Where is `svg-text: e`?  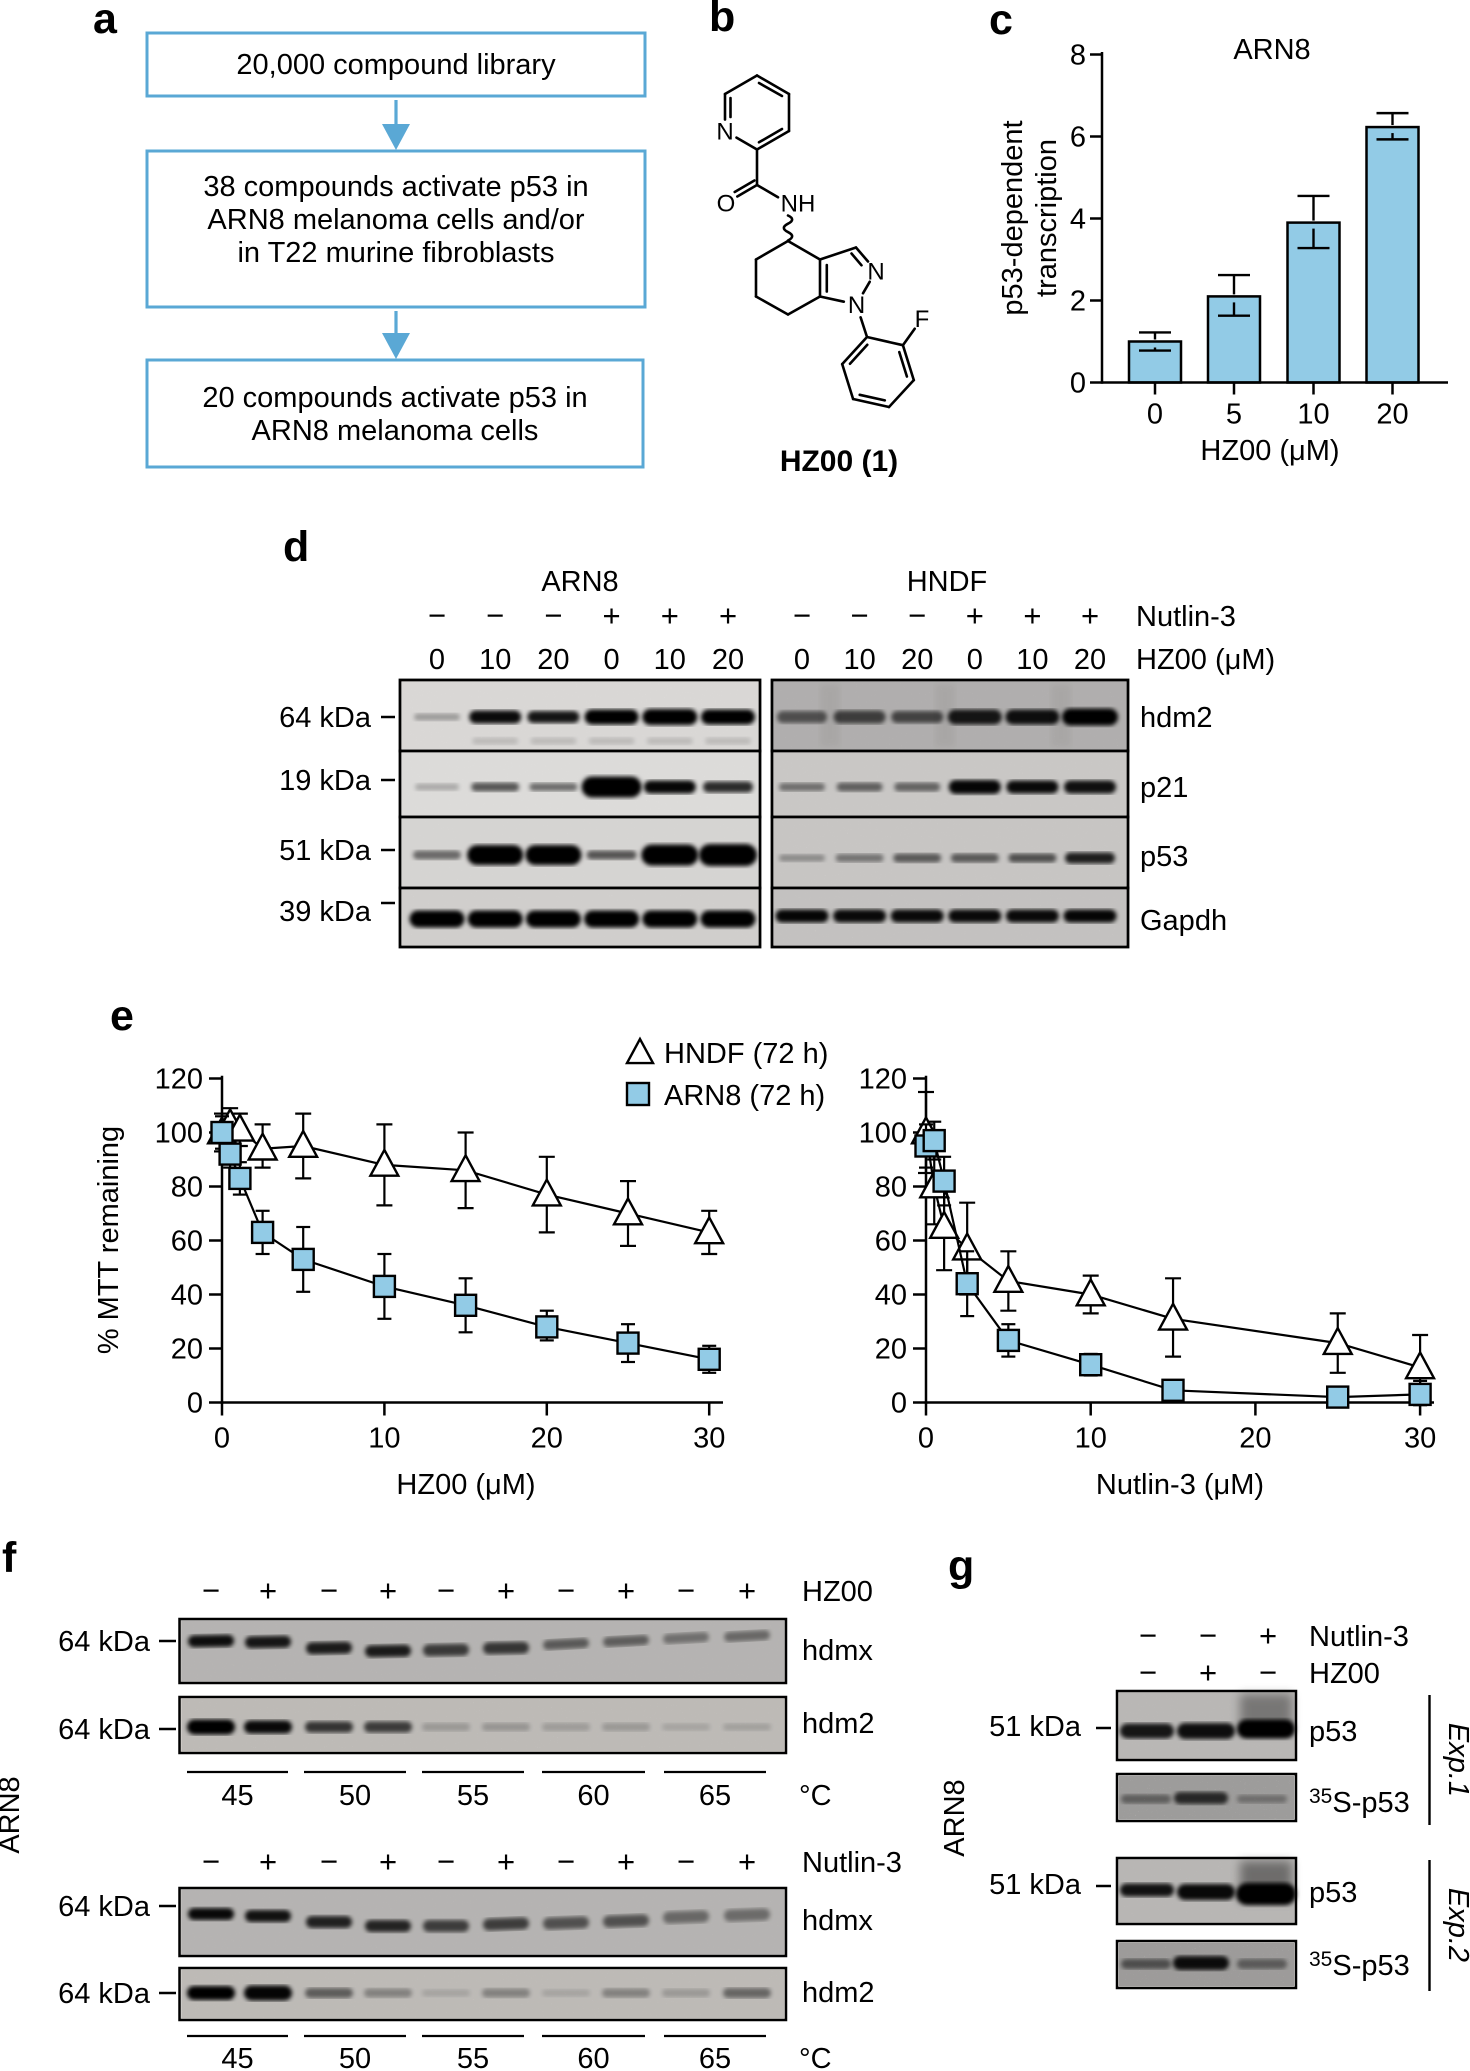
svg-text: e is located at coordinates (122, 1016).